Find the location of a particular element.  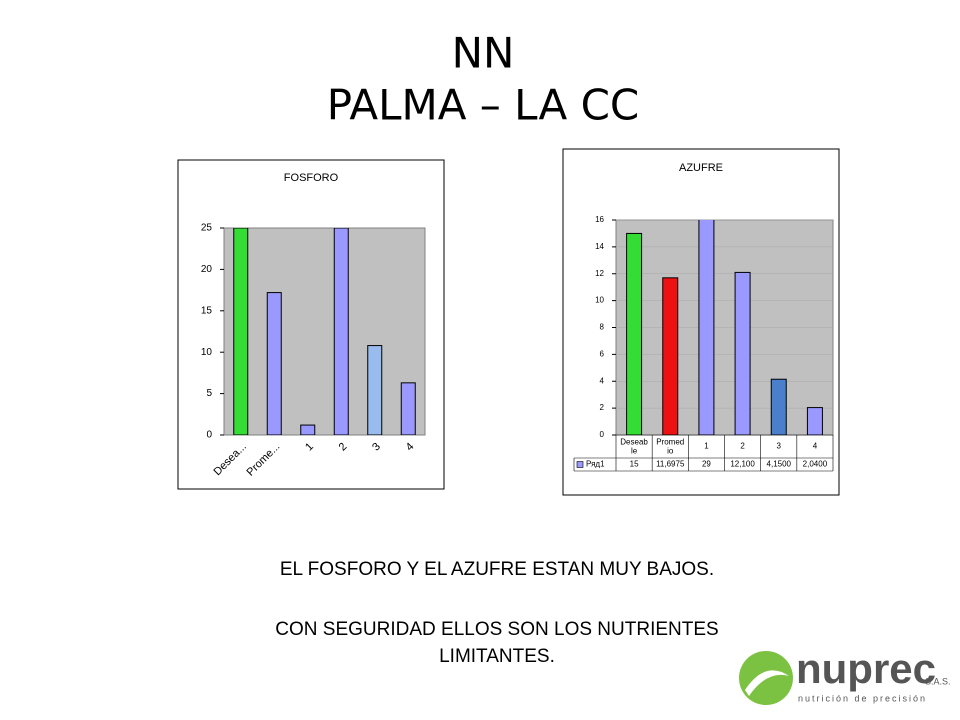

table-category: 3 is located at coordinates (779, 446).